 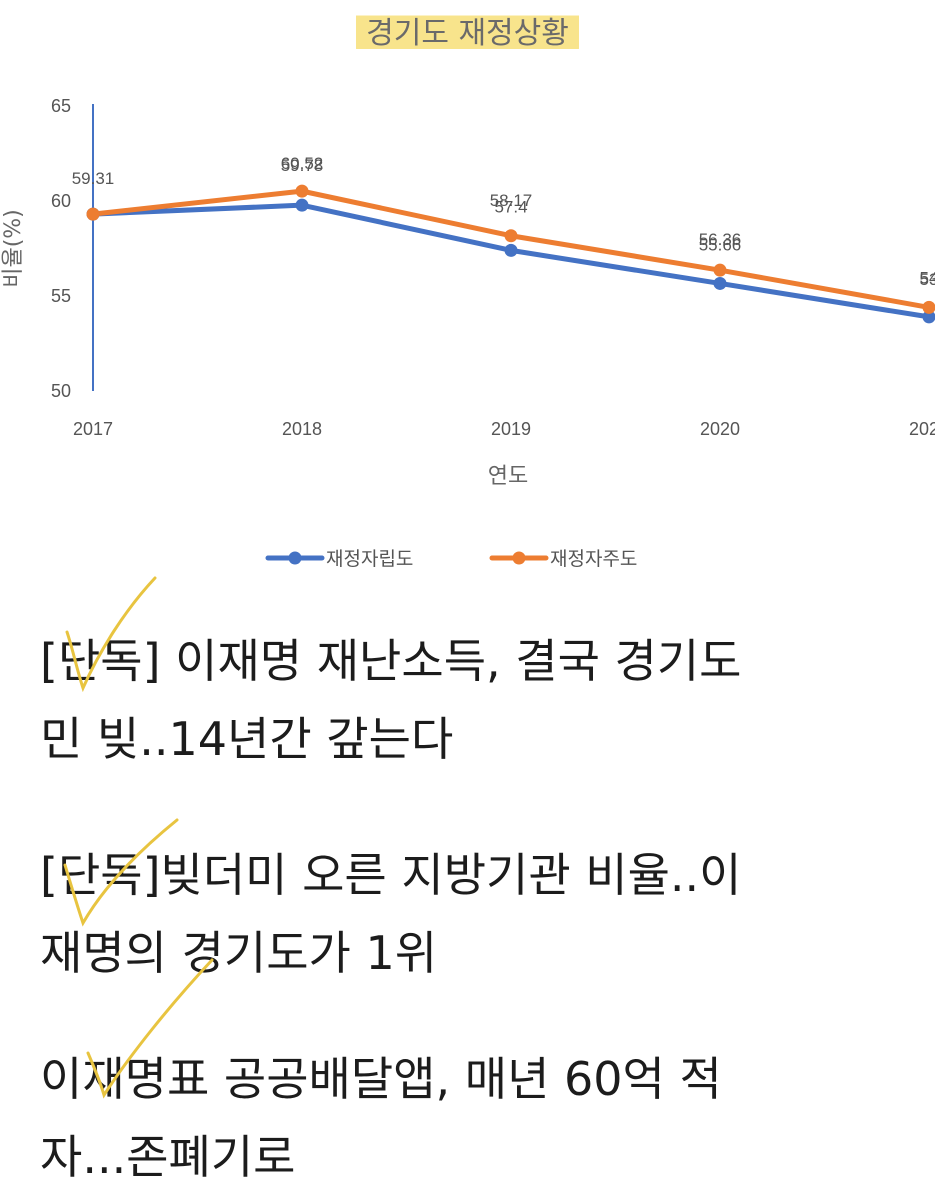 What do you see at coordinates (480, 700) in the screenshot?
I see `headline-disaster-income: [단독] 이재명 재난소득, 결국 경기도 민 빚..14년간 갚는다` at bounding box center [480, 700].